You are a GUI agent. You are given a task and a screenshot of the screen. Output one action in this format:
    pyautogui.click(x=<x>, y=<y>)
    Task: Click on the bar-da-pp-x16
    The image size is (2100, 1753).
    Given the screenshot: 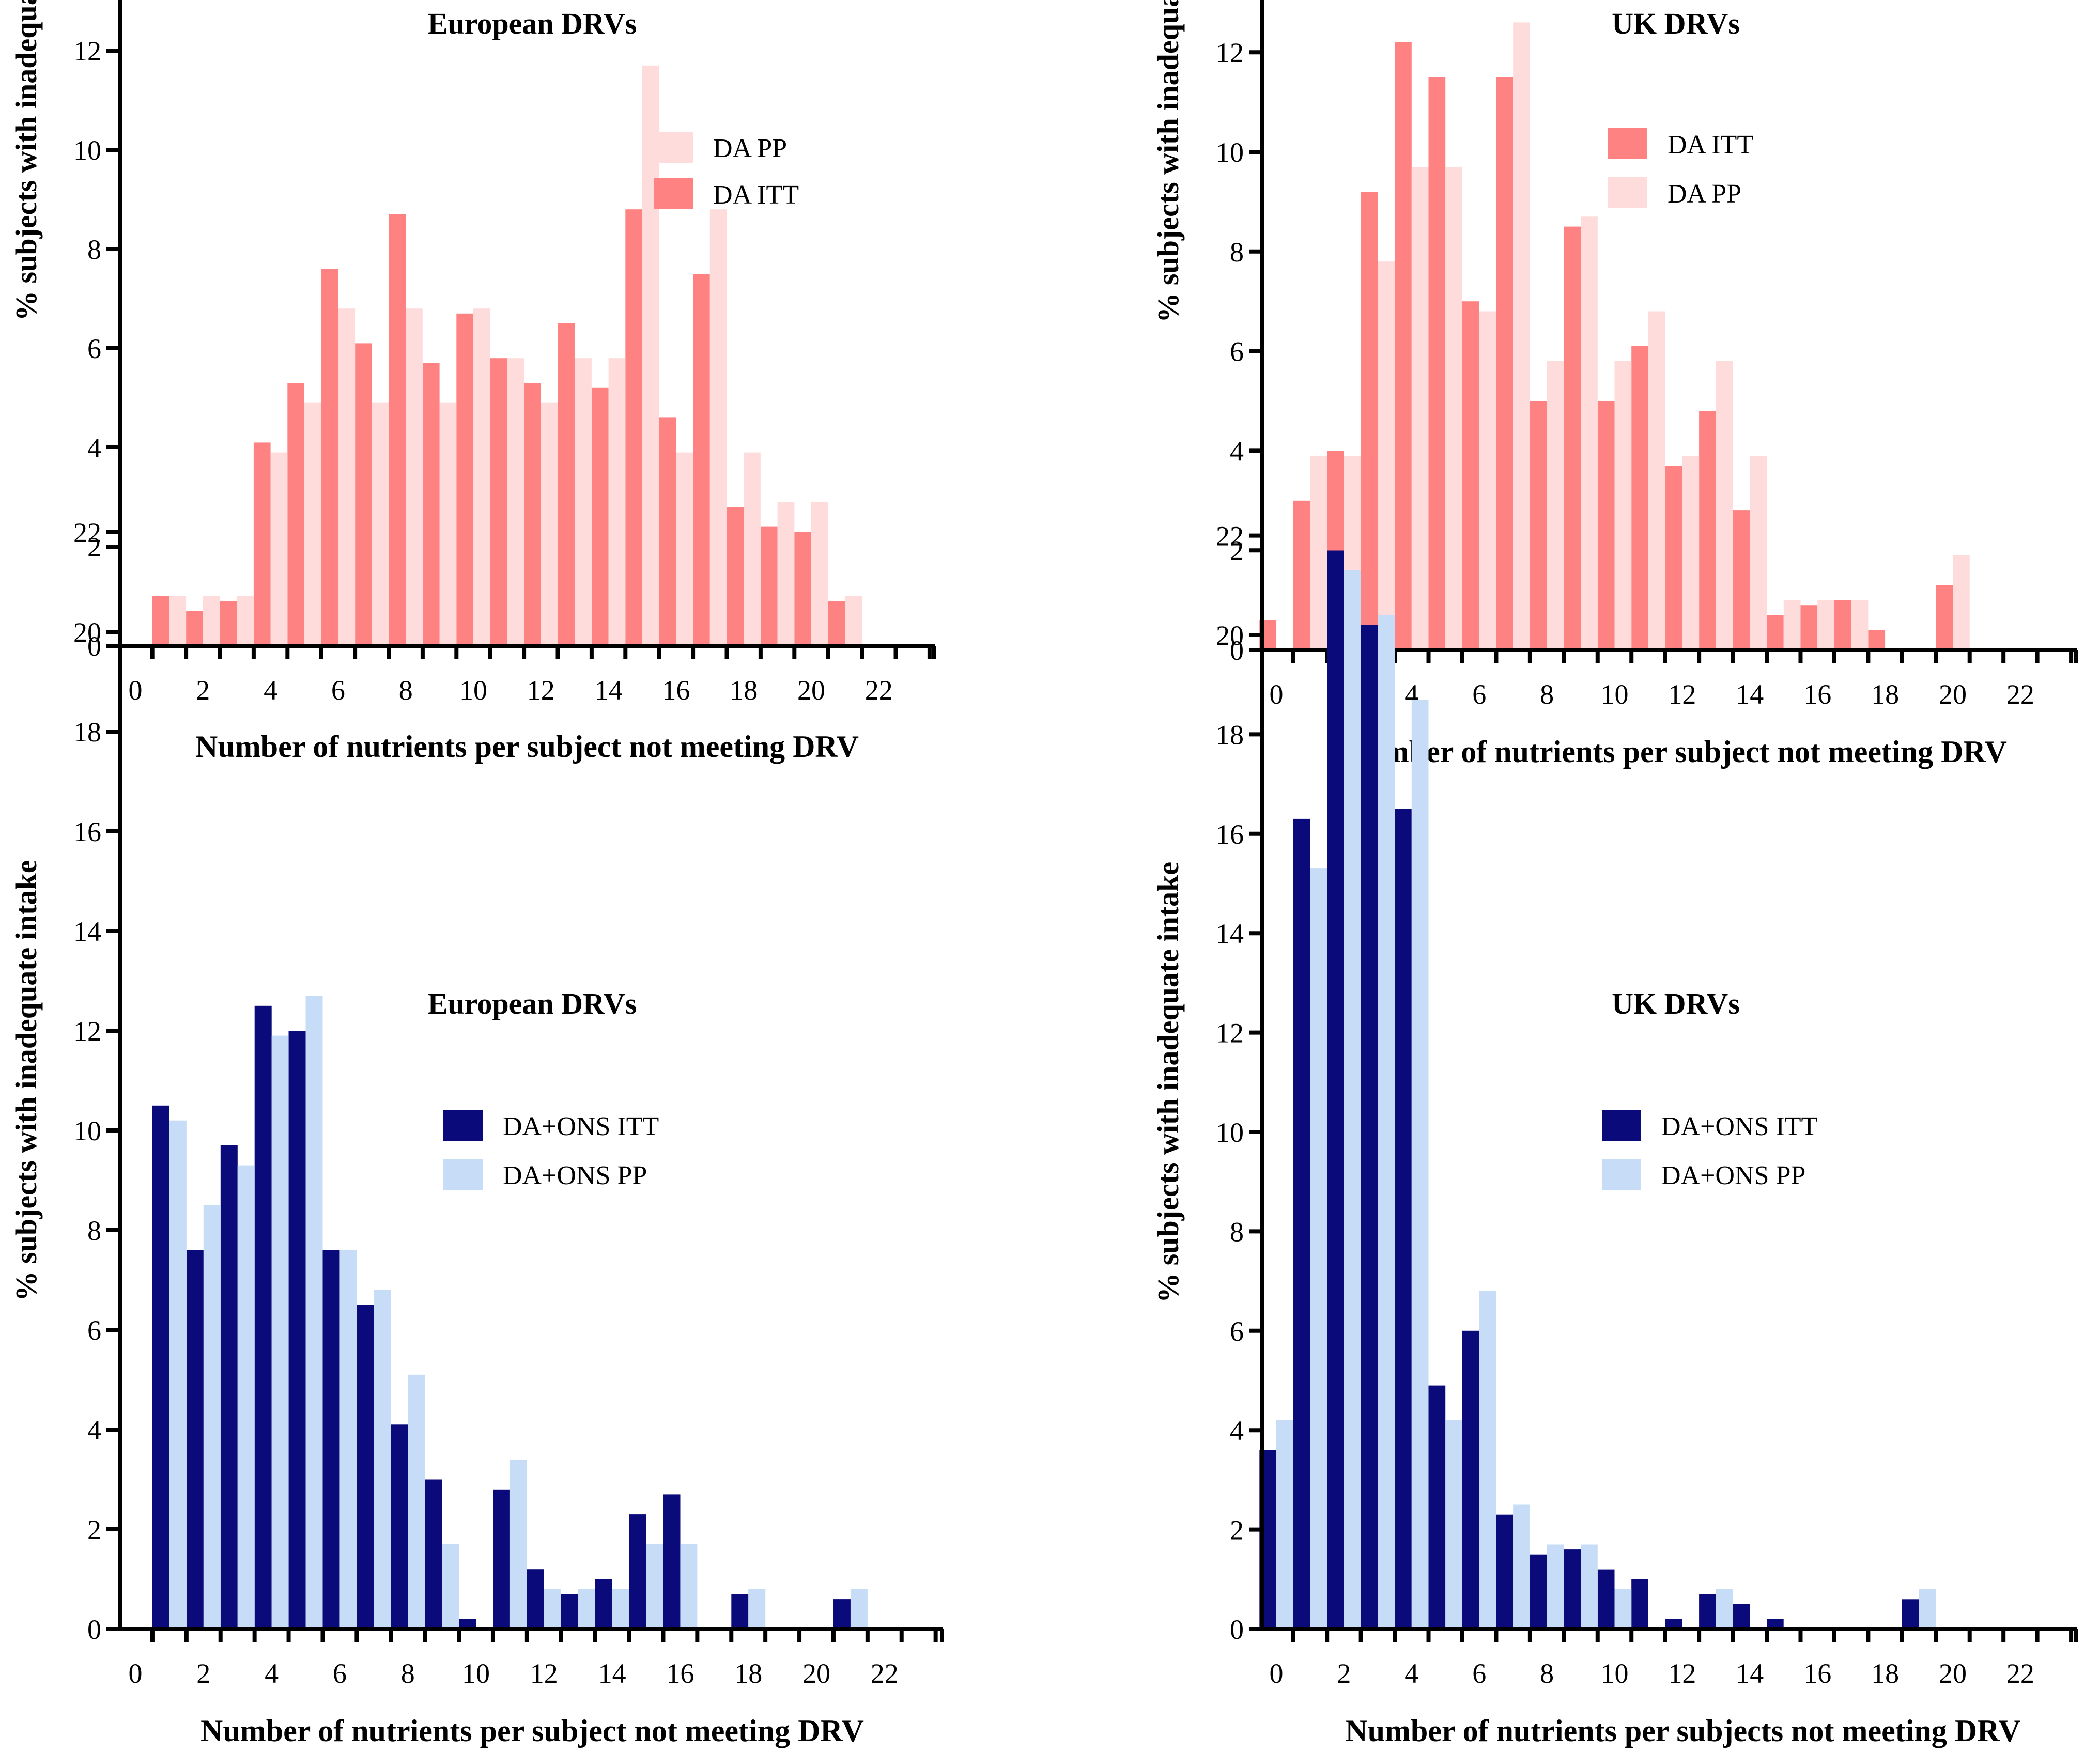 What is the action you would take?
    pyautogui.click(x=1825, y=625)
    